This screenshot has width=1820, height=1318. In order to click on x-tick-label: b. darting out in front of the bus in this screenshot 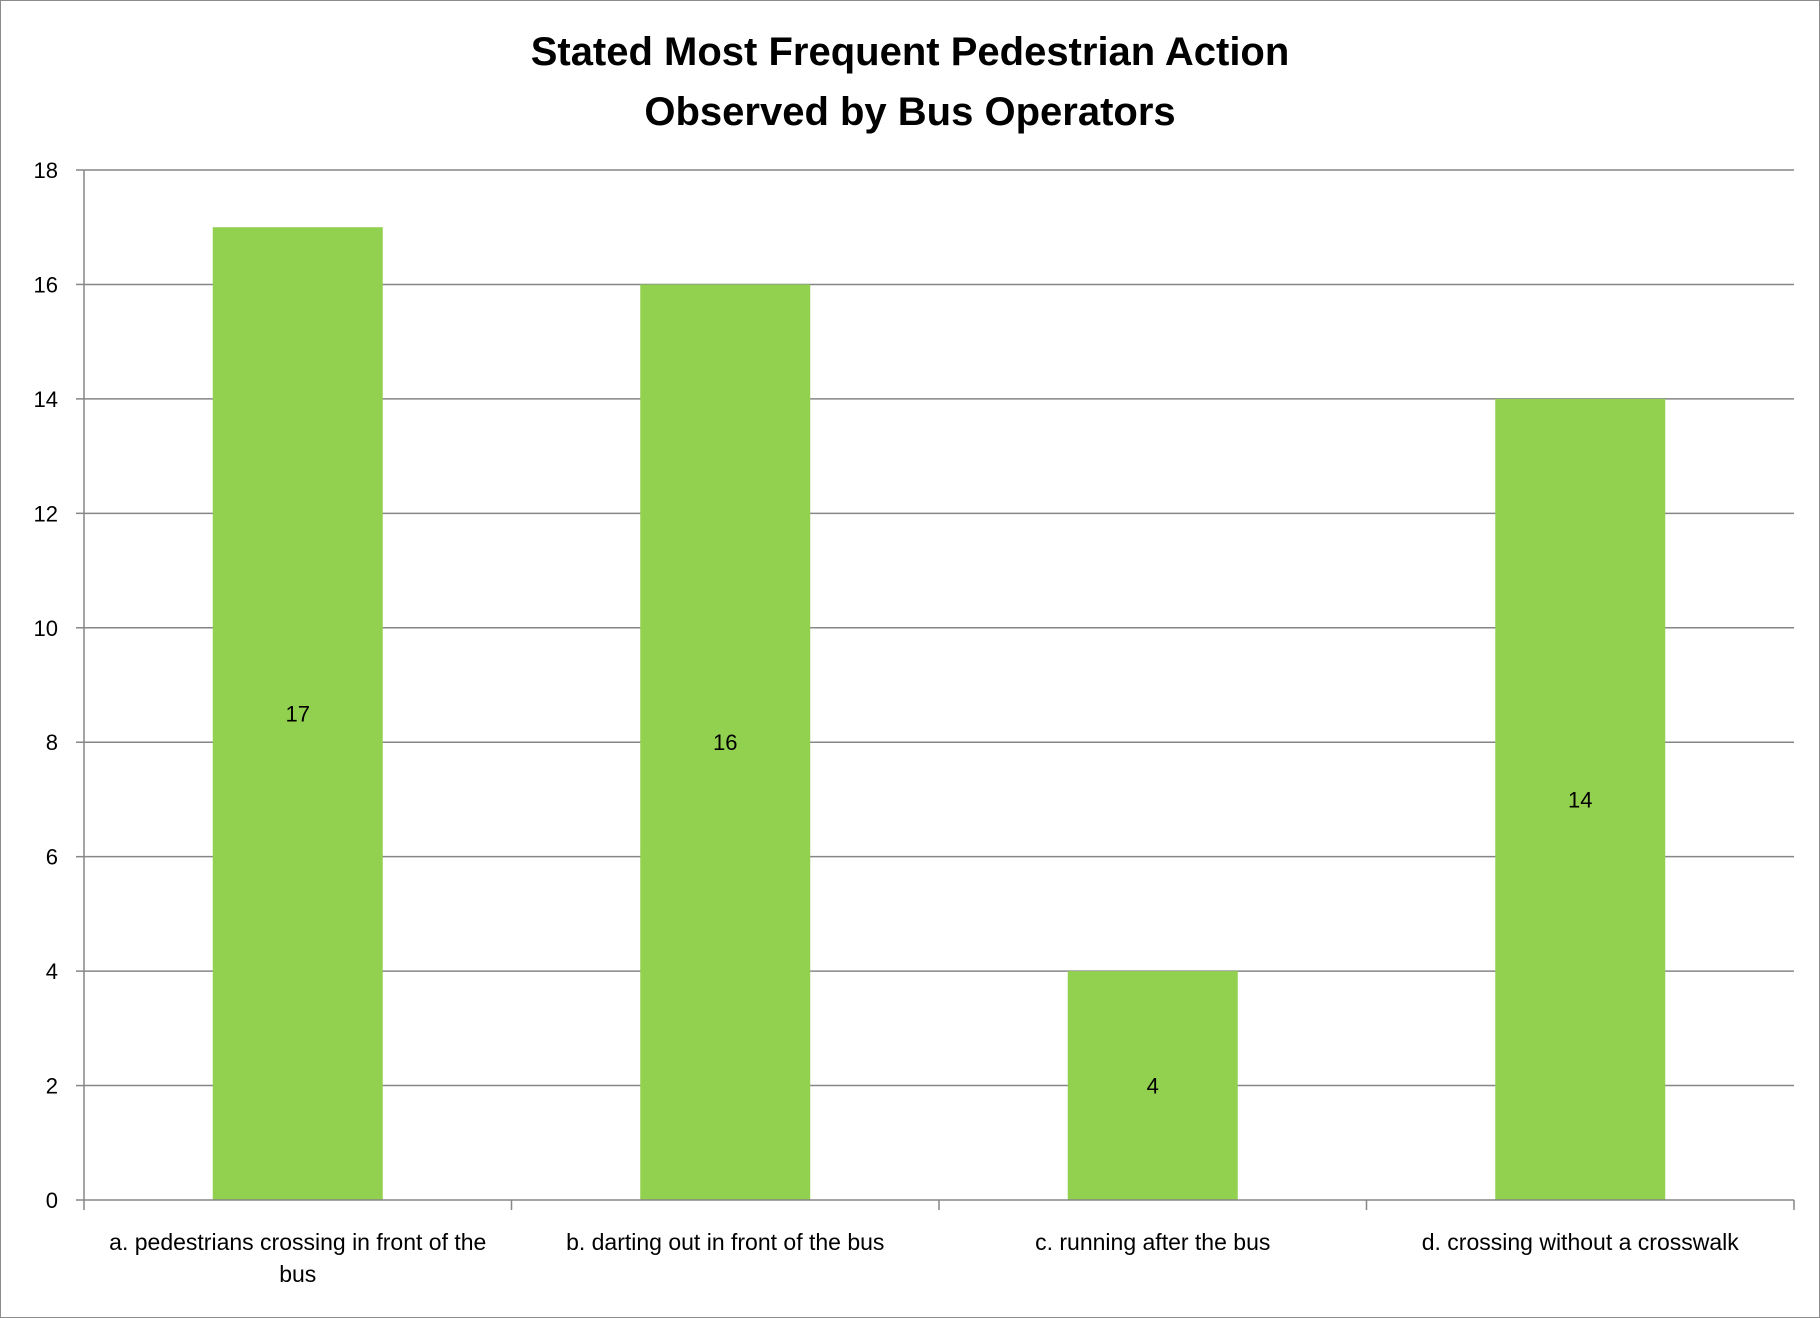, I will do `click(725, 1242)`.